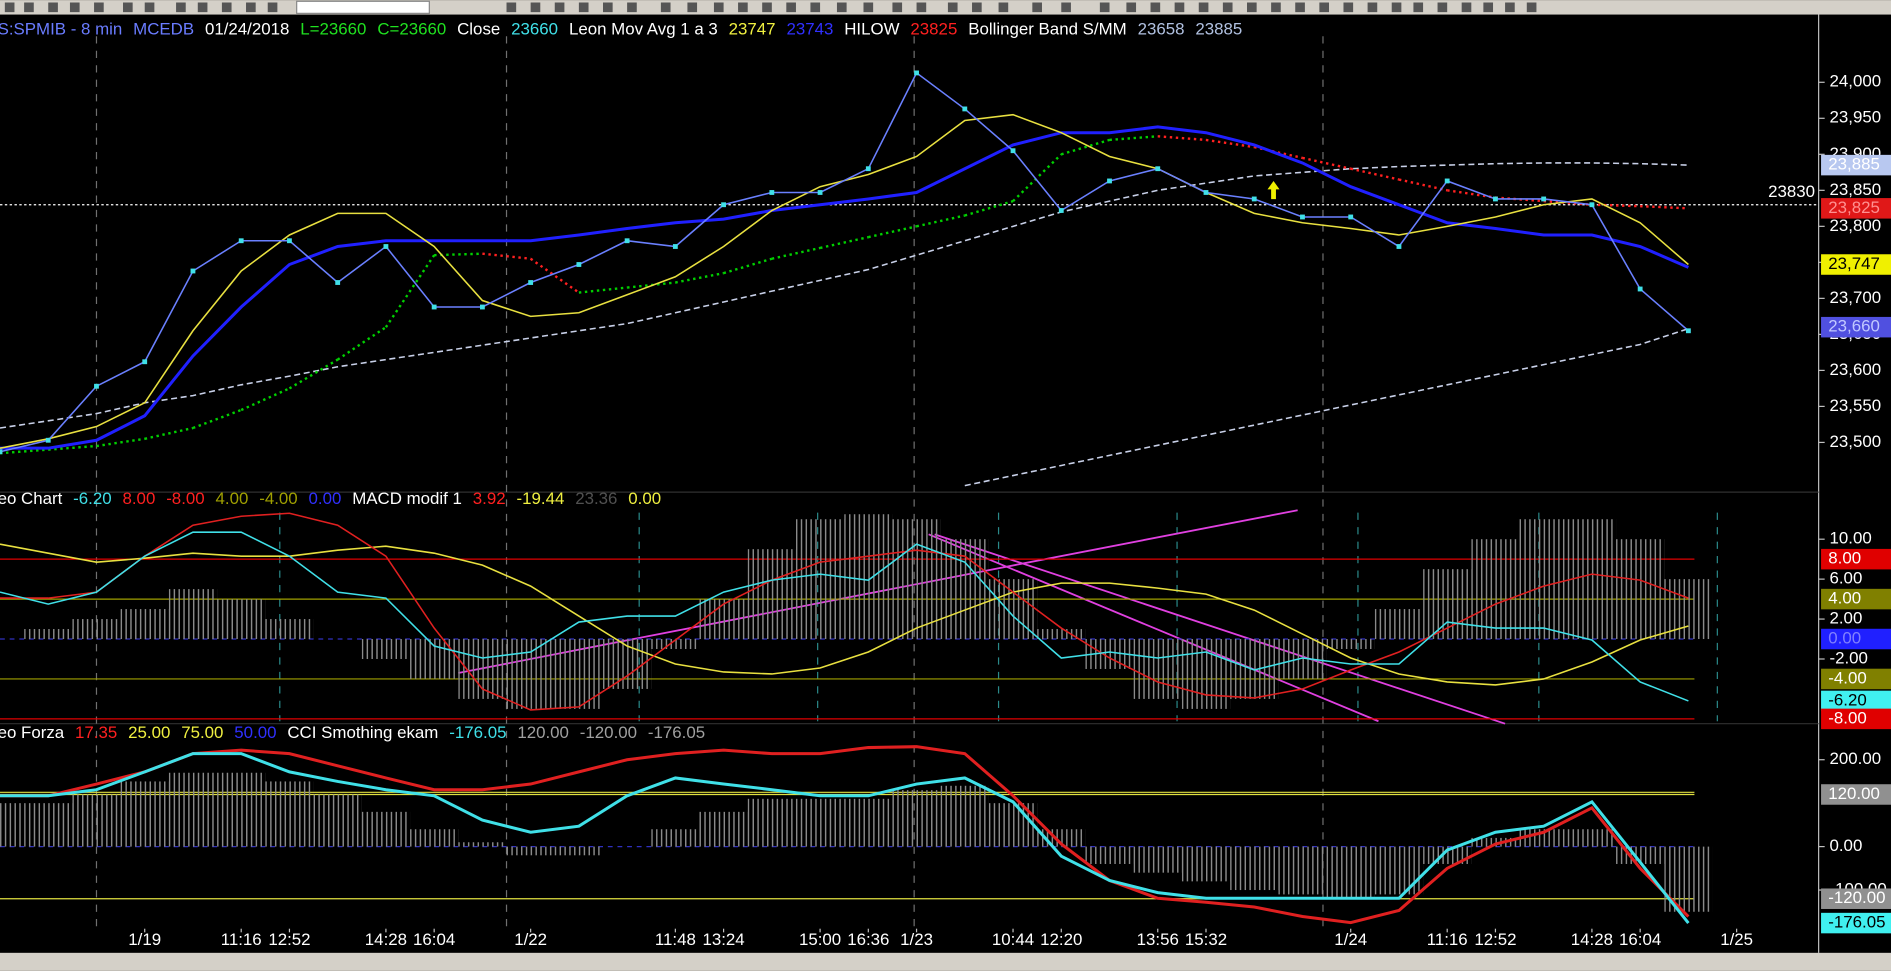 The image size is (1891, 971). I want to click on y-tick-label: 23,700, so click(1855, 297).